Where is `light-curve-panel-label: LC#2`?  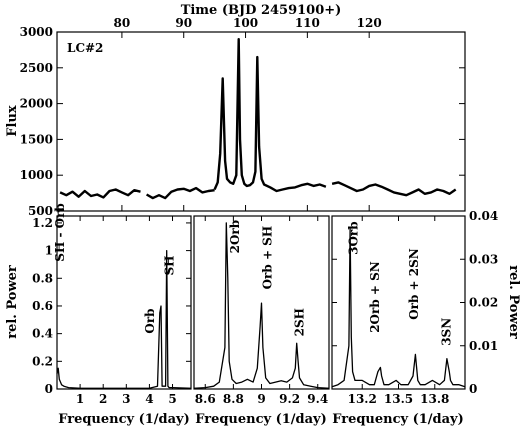
light-curve-panel-label: LC#2 is located at coordinates (85, 48).